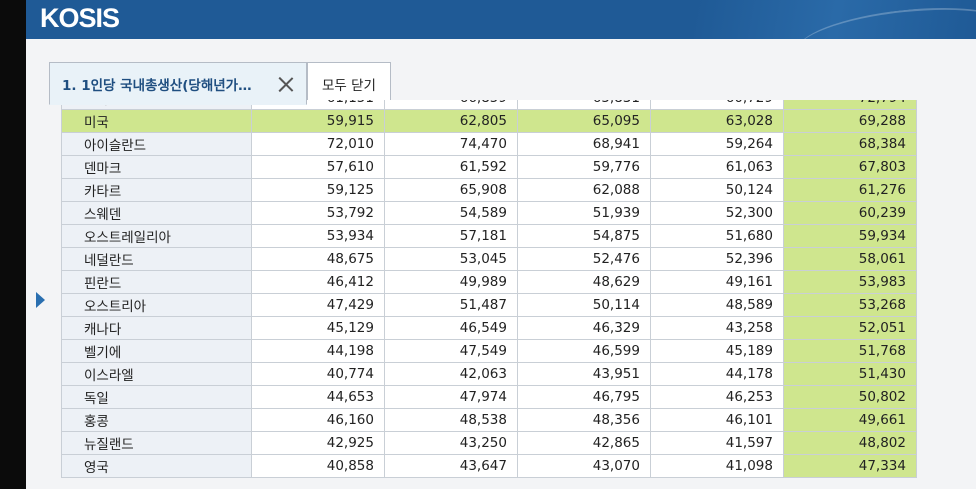 This screenshot has height=489, width=976. I want to click on table-row: 미국 59,915 62,805 65,095 63,028 69,288, so click(489, 121).